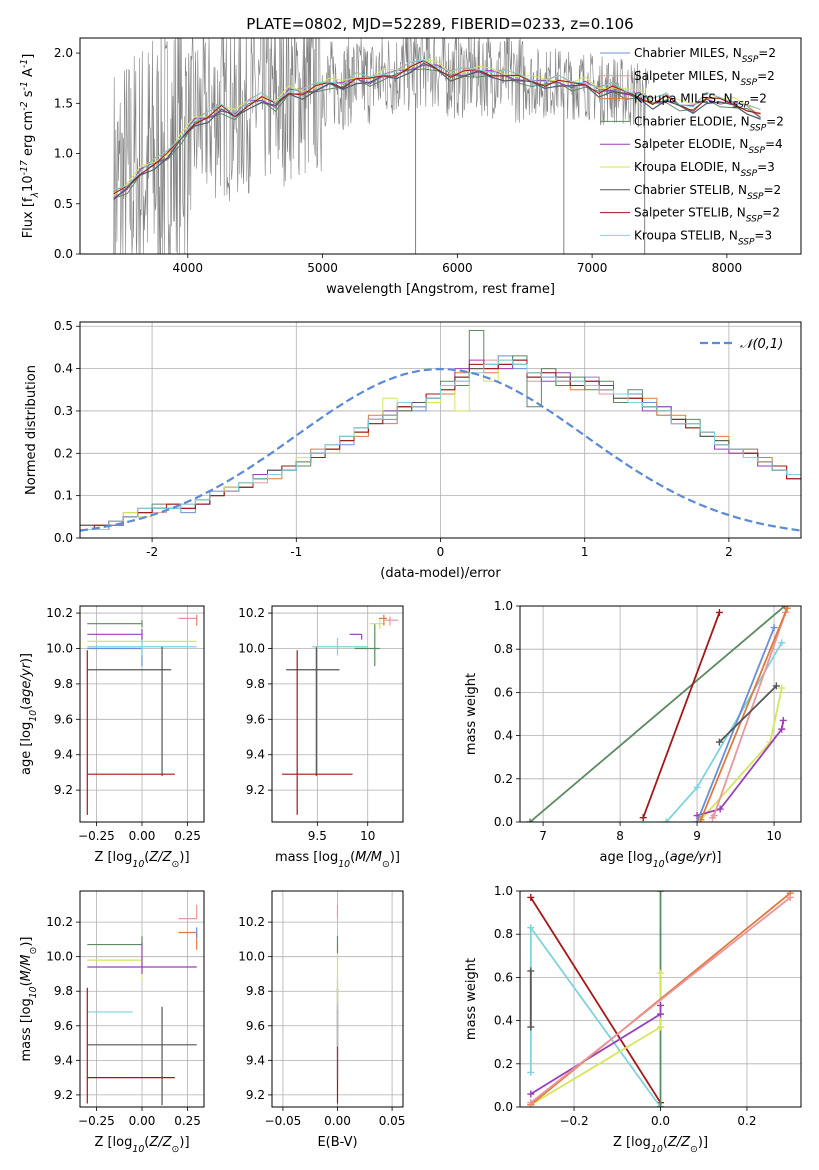 The image size is (819, 1170). What do you see at coordinates (29, 999) in the screenshot?
I see `y-axis-label: mass [log10(M/M⊙)]` at bounding box center [29, 999].